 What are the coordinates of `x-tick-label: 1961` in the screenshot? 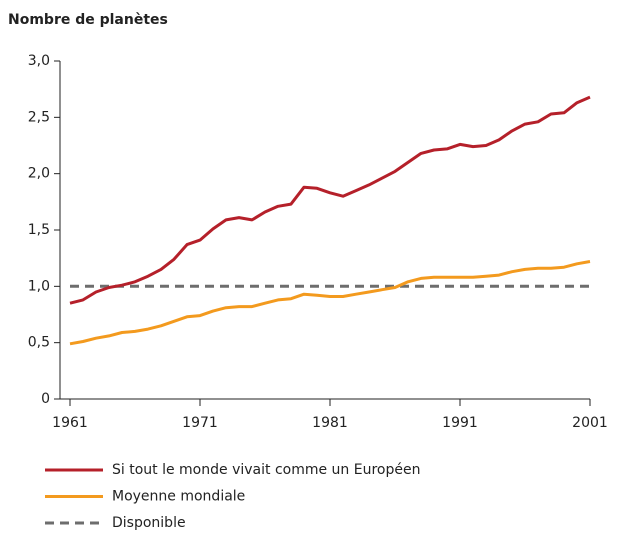 It's located at (70, 423).